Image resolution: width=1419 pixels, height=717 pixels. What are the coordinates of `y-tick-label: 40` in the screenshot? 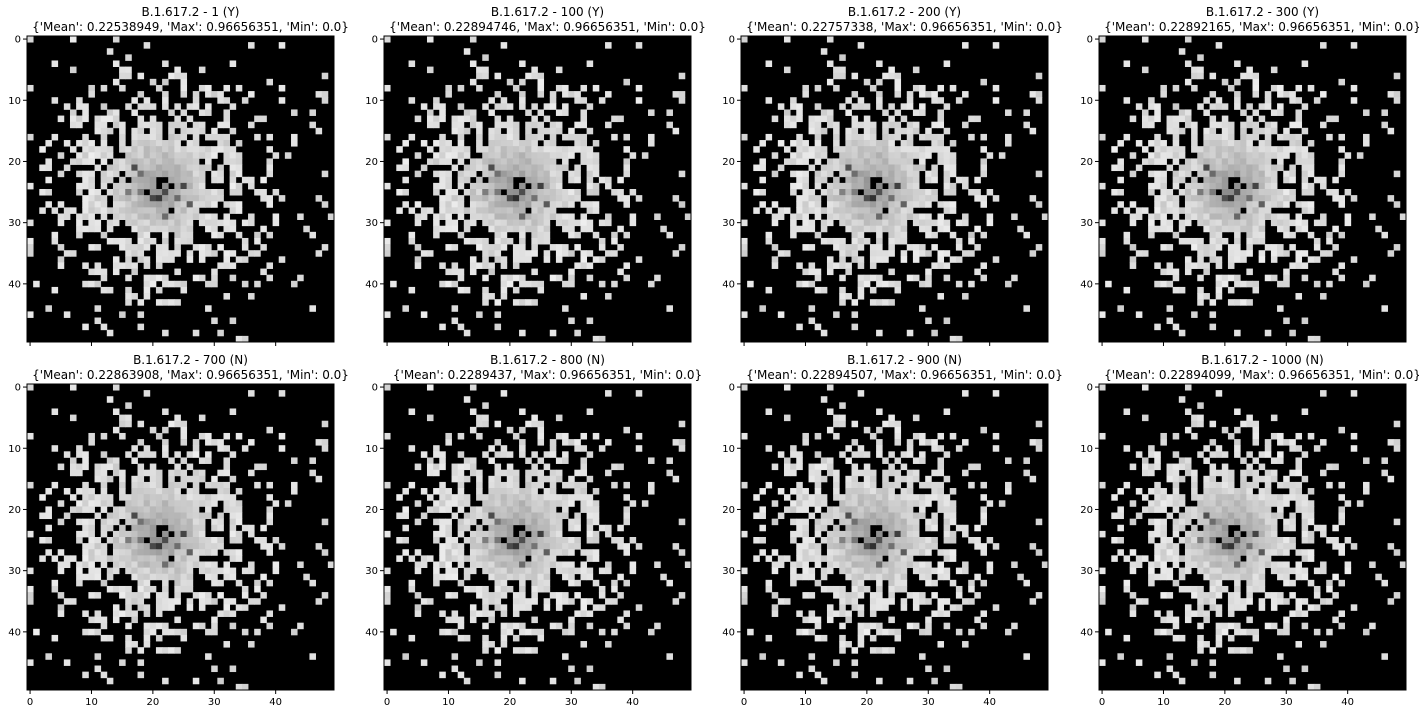 It's located at (371, 632).